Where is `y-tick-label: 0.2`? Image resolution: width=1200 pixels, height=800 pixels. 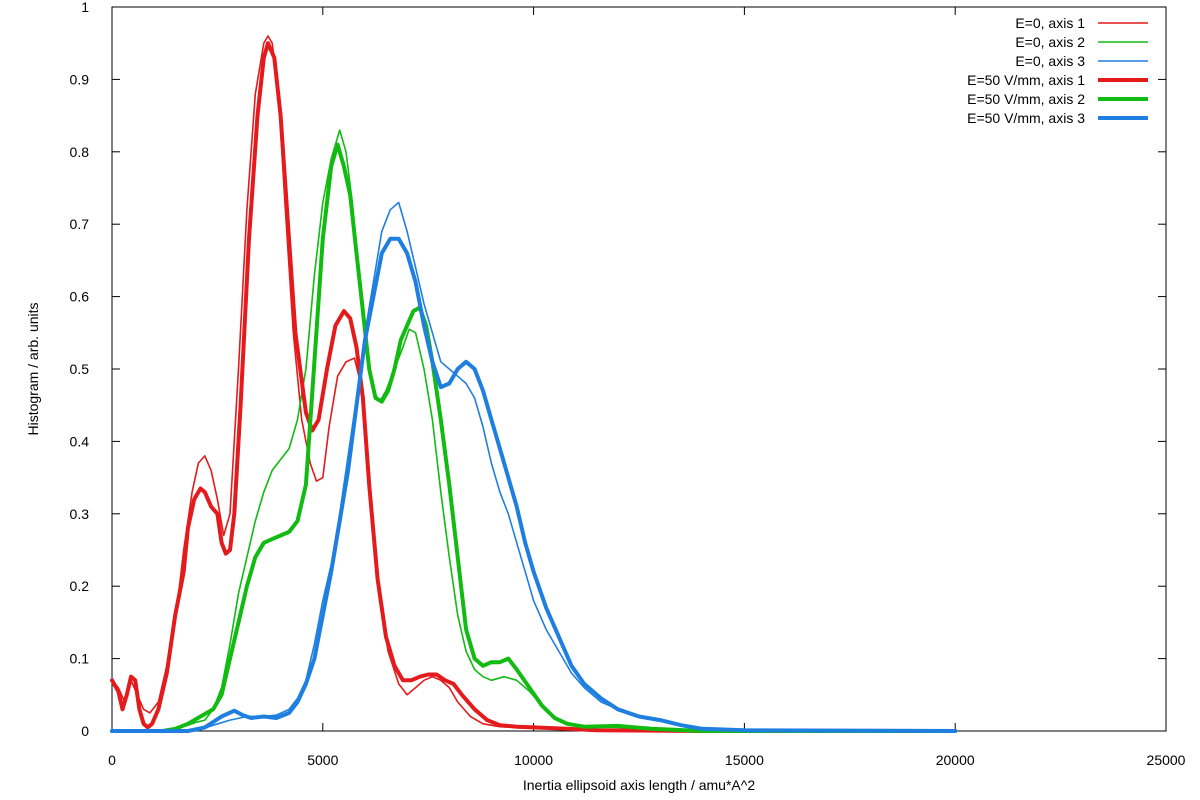
y-tick-label: 0.2 is located at coordinates (80, 586).